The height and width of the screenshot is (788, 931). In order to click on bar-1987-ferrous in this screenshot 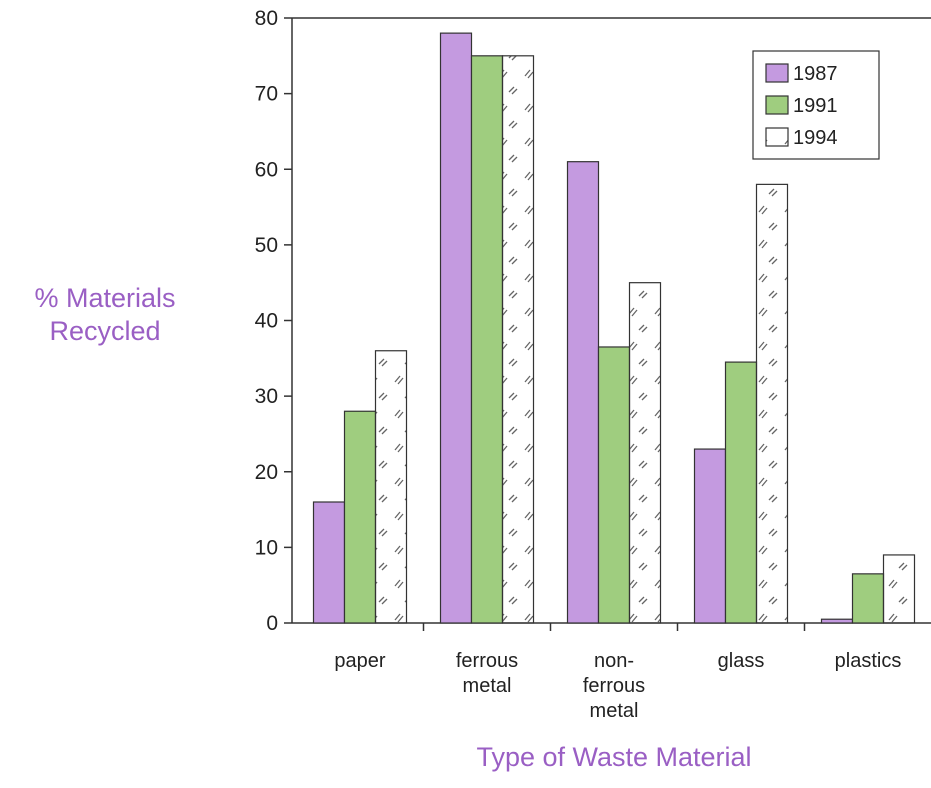, I will do `click(456, 328)`.